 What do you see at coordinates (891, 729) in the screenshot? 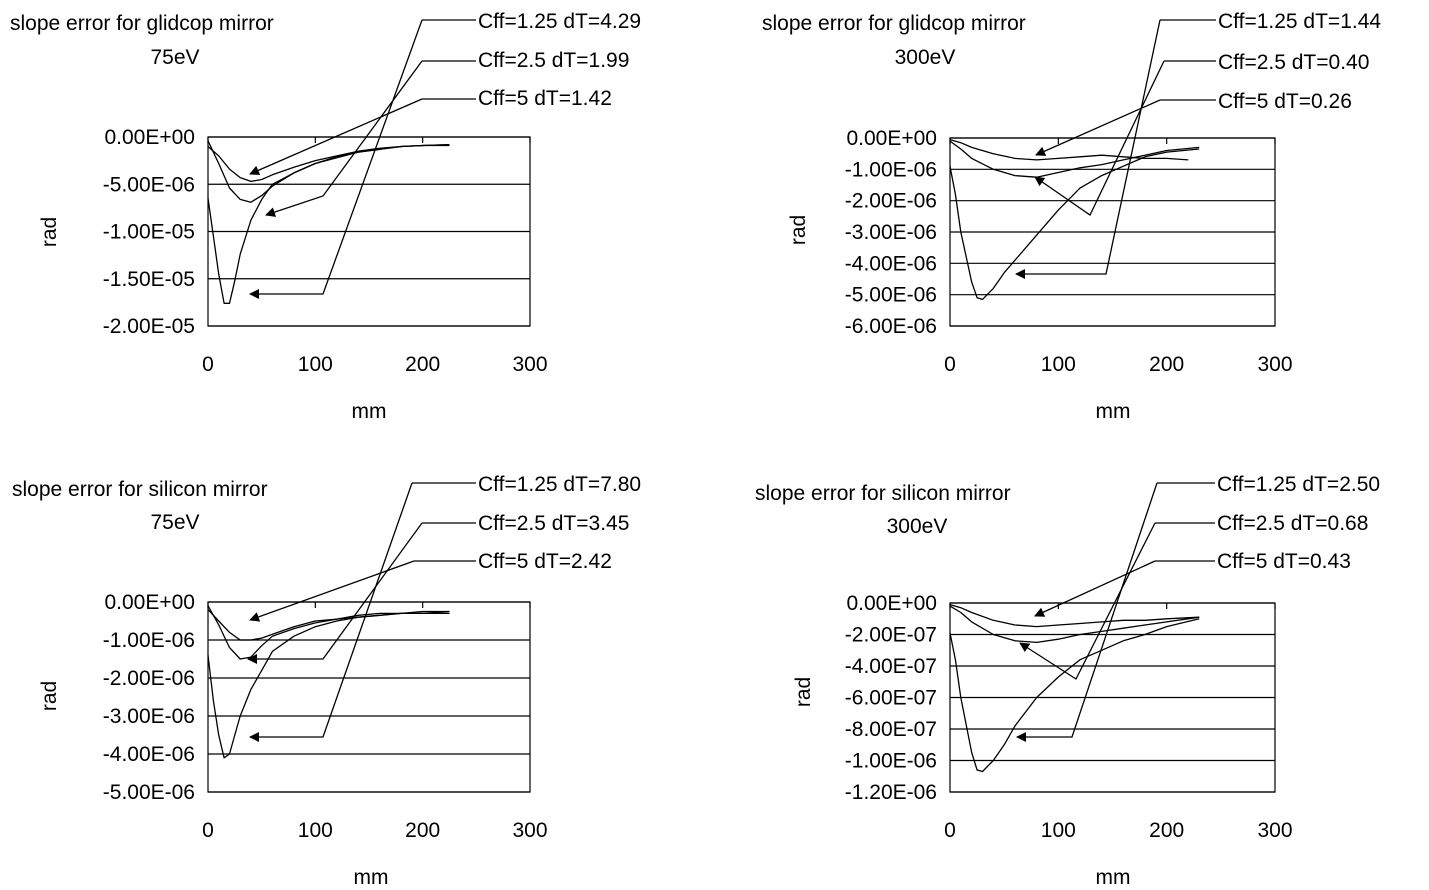
I see `y-tick-label: -8.00E-07` at bounding box center [891, 729].